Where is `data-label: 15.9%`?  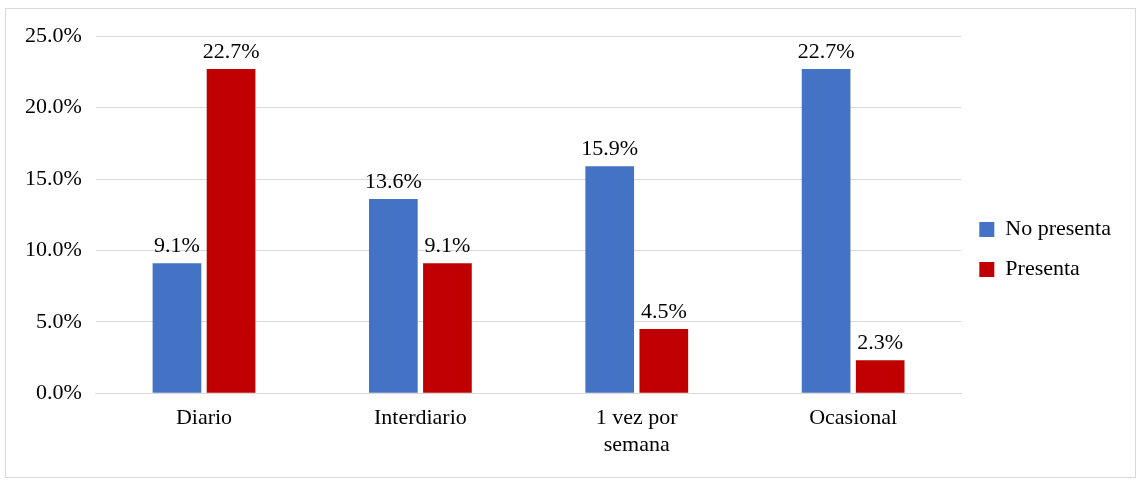
data-label: 15.9% is located at coordinates (610, 147).